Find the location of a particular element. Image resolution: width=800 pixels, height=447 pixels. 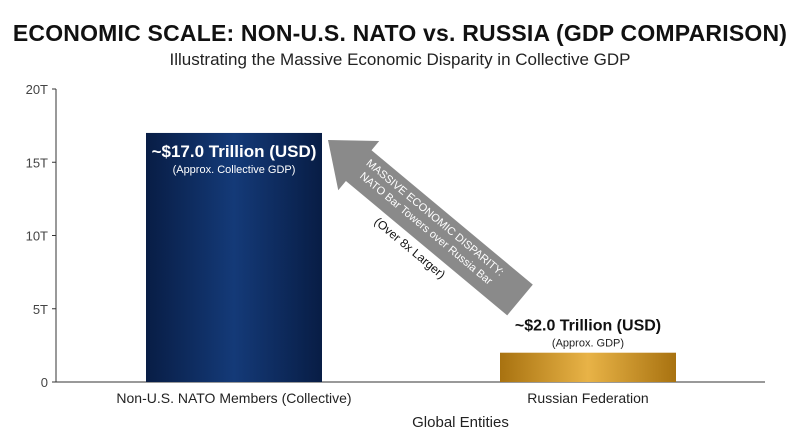

data-label-sub: (Approx. Collective GDP) is located at coordinates (234, 170).